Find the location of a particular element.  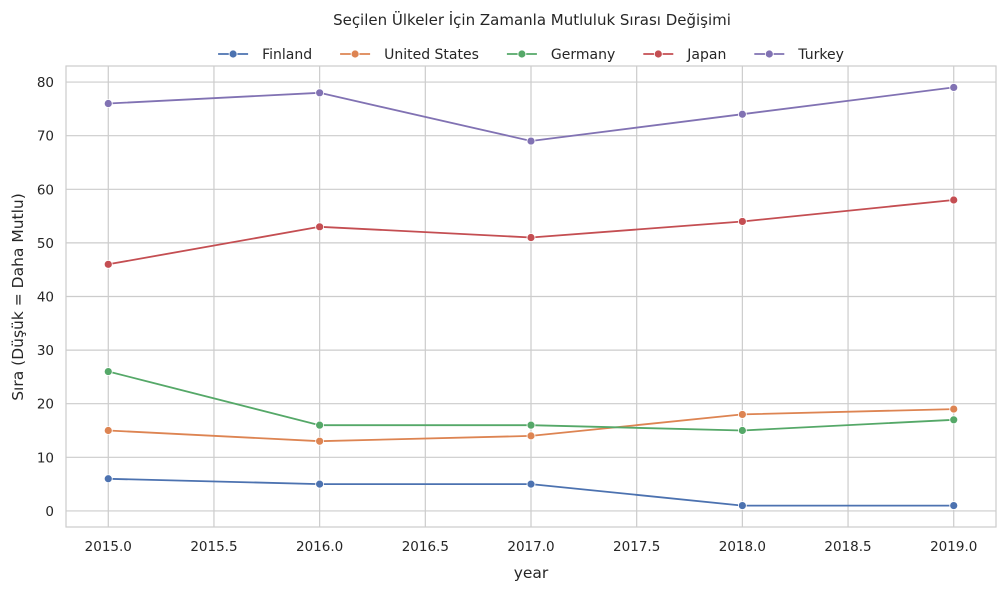

x-tick-label: 2019.0 is located at coordinates (953, 547).